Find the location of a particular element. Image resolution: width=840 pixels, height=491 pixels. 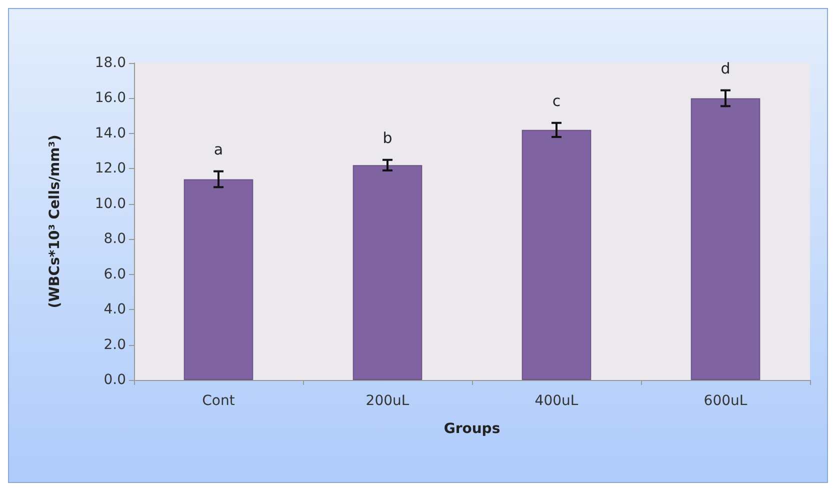

x-tick-label: Cont is located at coordinates (219, 401).